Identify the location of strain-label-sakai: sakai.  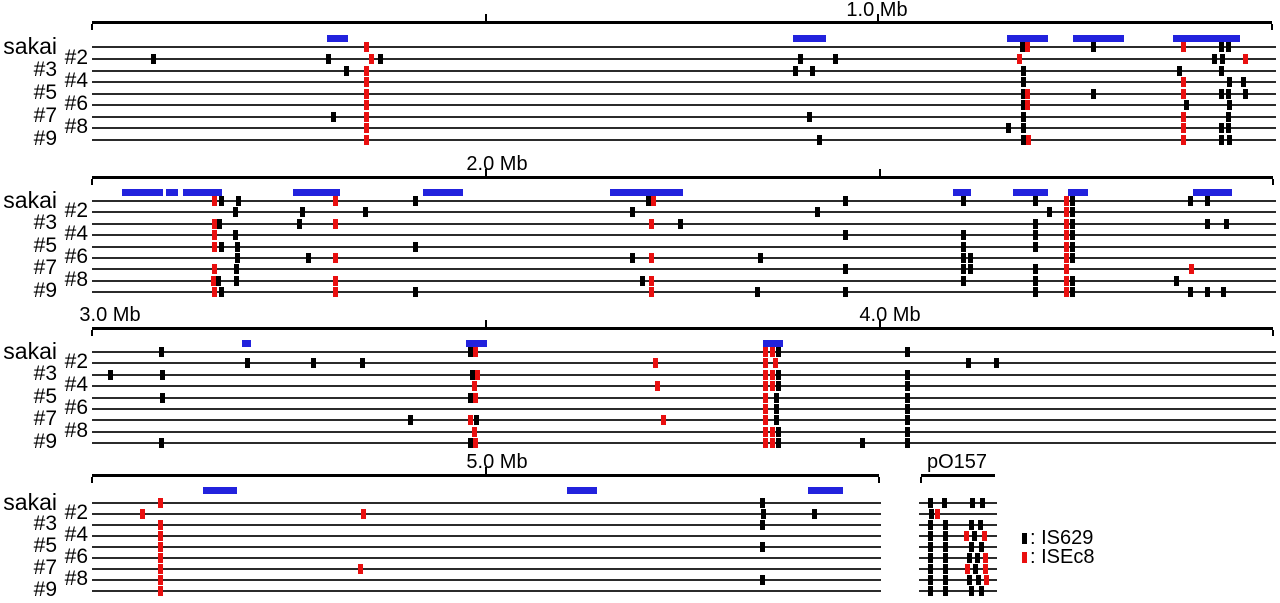
(30, 351).